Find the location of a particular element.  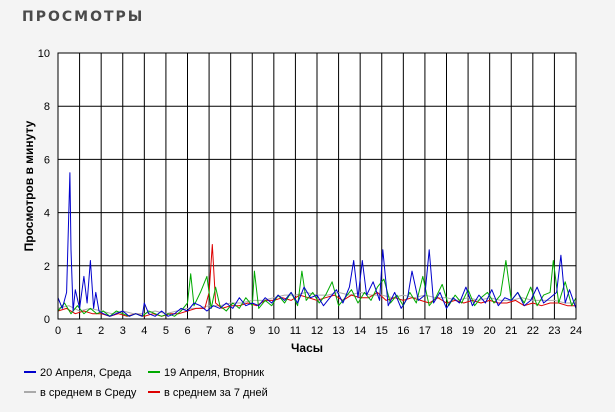

x-tick-label: 22 is located at coordinates (533, 331).